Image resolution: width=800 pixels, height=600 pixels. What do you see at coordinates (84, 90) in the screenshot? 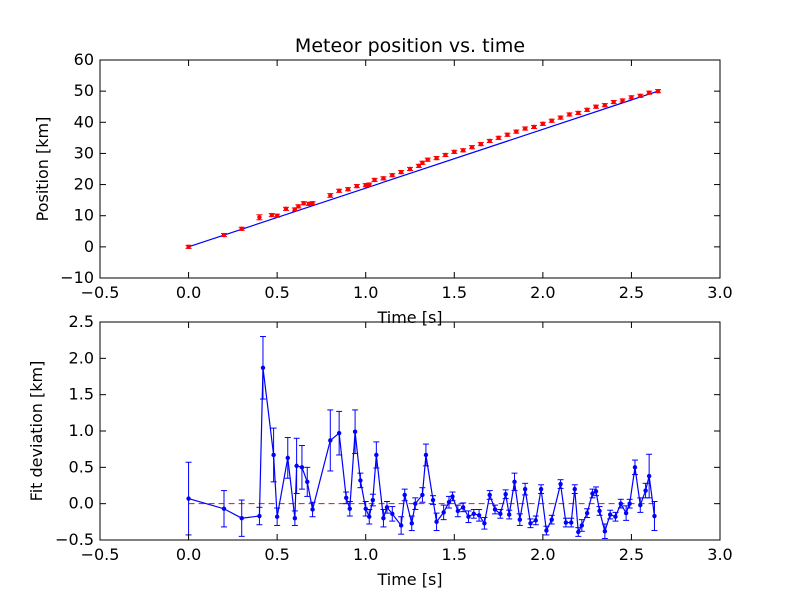
I see `y-tick-label: 50` at bounding box center [84, 90].